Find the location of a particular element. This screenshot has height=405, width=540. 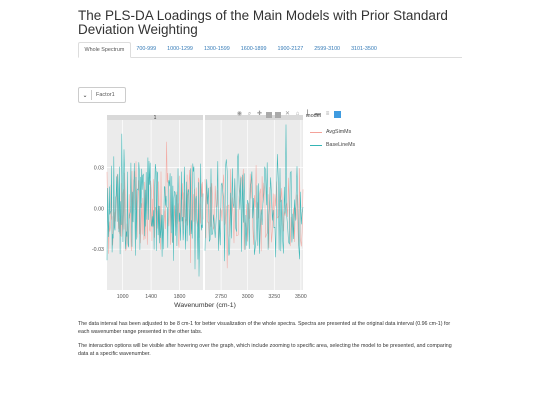

select-divider is located at coordinates (91, 95).